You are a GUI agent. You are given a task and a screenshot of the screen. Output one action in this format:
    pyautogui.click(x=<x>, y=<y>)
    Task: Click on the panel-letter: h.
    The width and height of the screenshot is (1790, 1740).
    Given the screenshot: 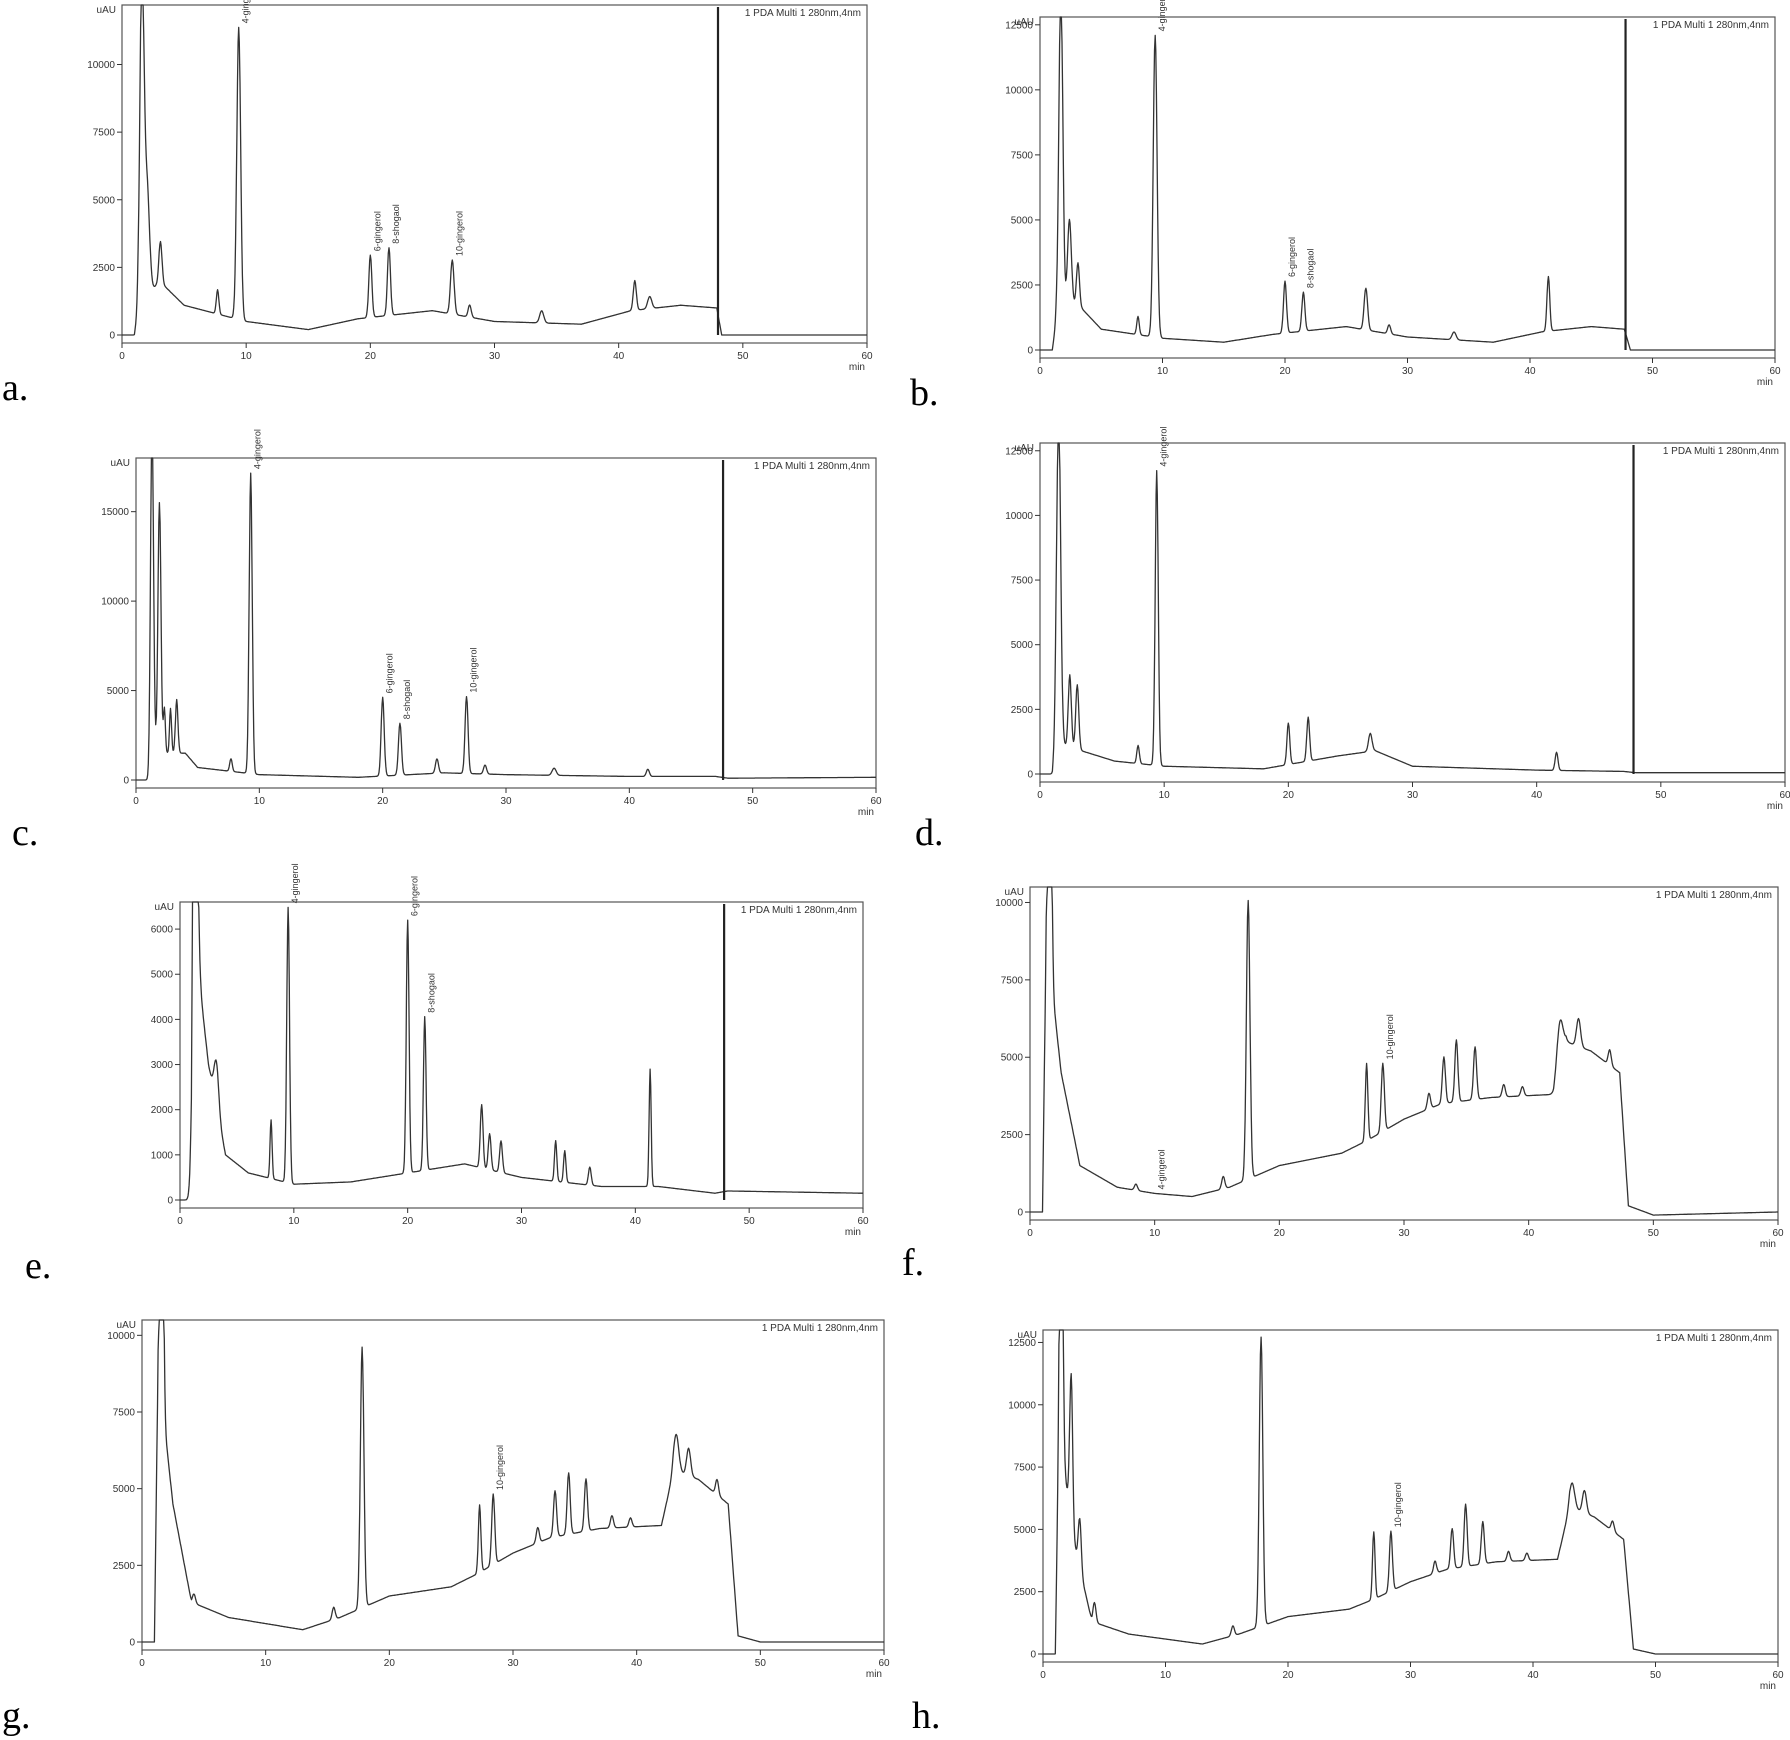 What is the action you would take?
    pyautogui.click(x=926, y=1716)
    